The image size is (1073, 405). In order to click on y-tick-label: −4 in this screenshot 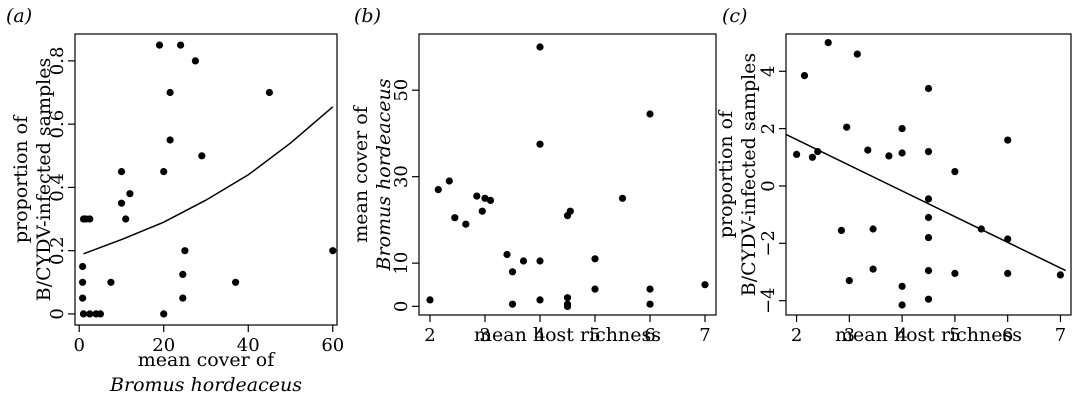, I will do `click(768, 300)`.